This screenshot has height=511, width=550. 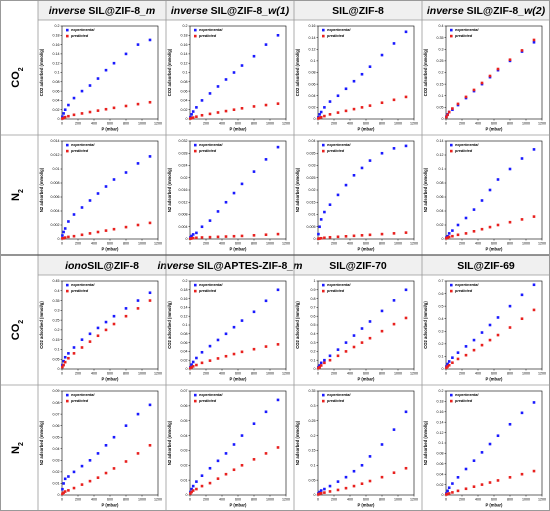 I want to click on y-tick-label: 0.015, so click(x=311, y=202).